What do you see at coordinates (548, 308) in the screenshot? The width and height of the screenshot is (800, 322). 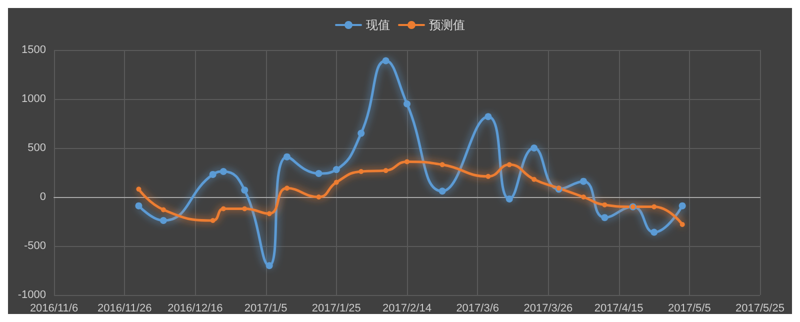 I see `x-tick-label: 2017/3/26` at bounding box center [548, 308].